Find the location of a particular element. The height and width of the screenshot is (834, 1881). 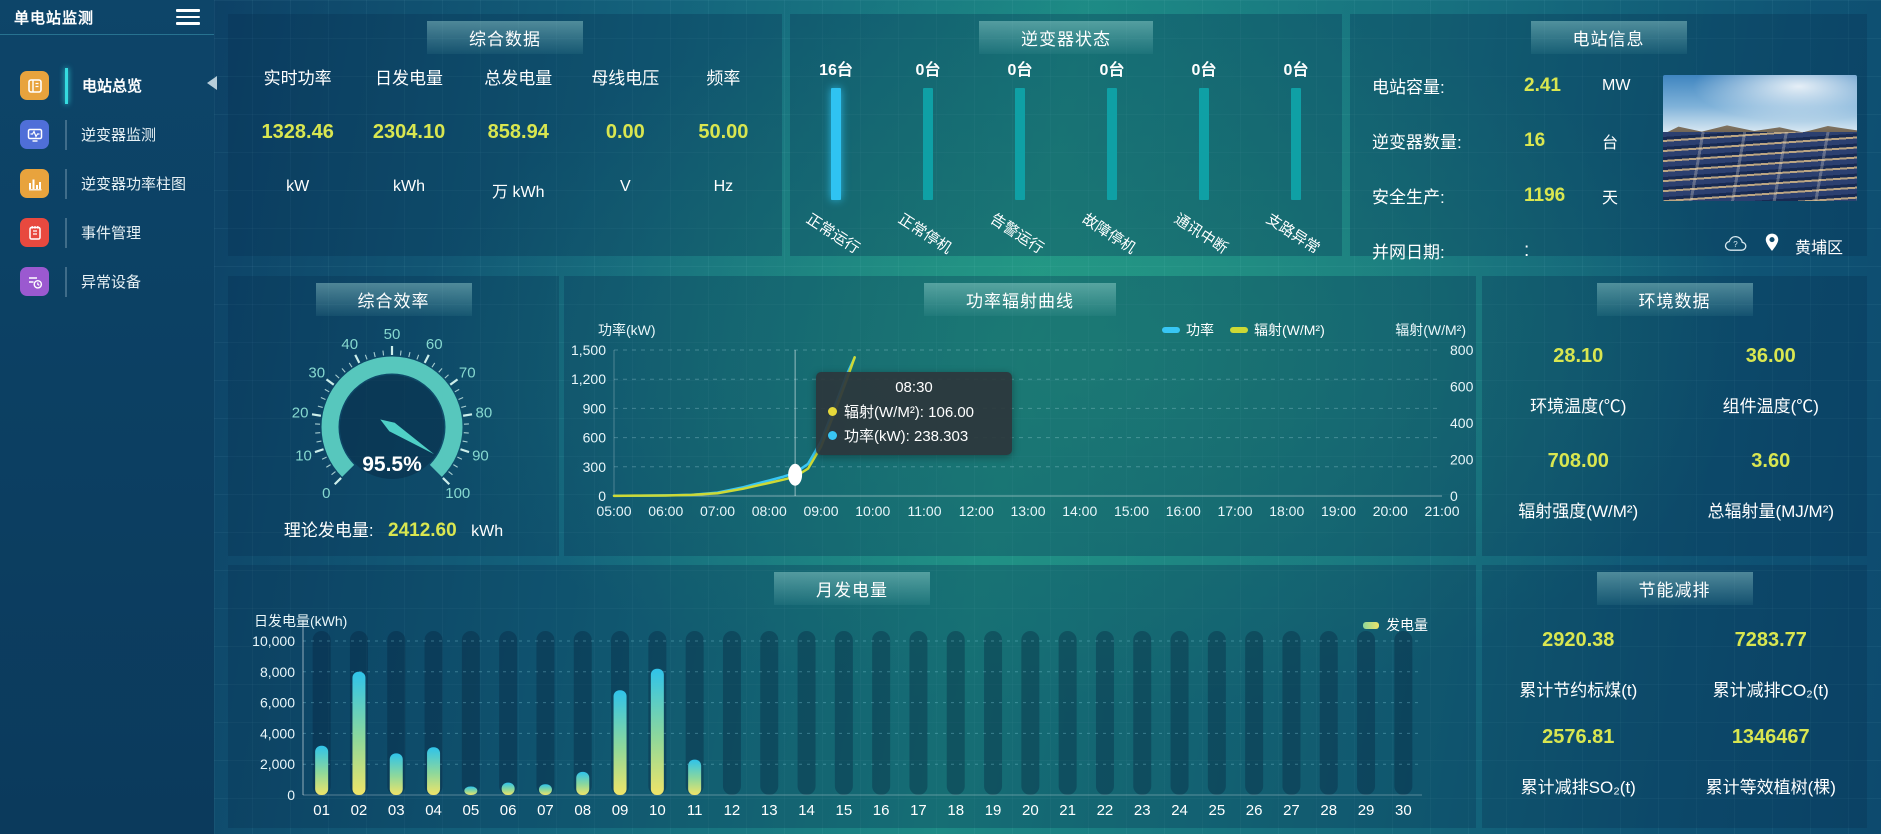

svg-text: 15:00 is located at coordinates (1131, 511).